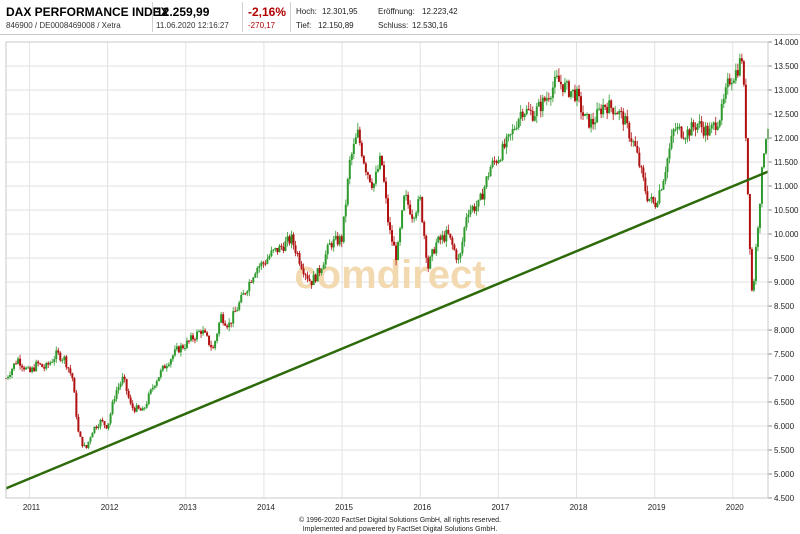 The width and height of the screenshot is (800, 534). I want to click on x-tick-label: 2018, so click(579, 507).